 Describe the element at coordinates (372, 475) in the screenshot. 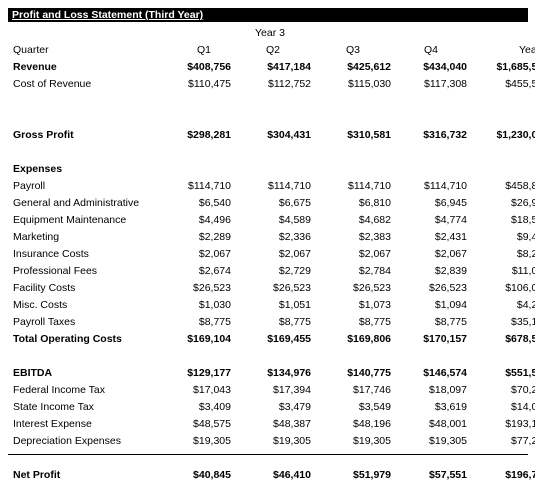

I see `row-value: $51,979` at that location.